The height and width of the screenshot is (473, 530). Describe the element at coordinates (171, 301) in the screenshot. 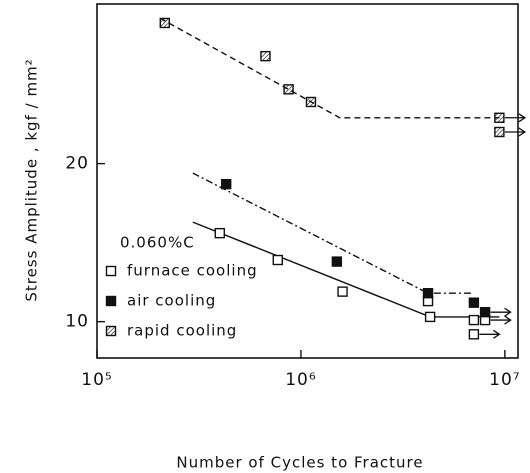

I see `legend-label: air cooling` at that location.